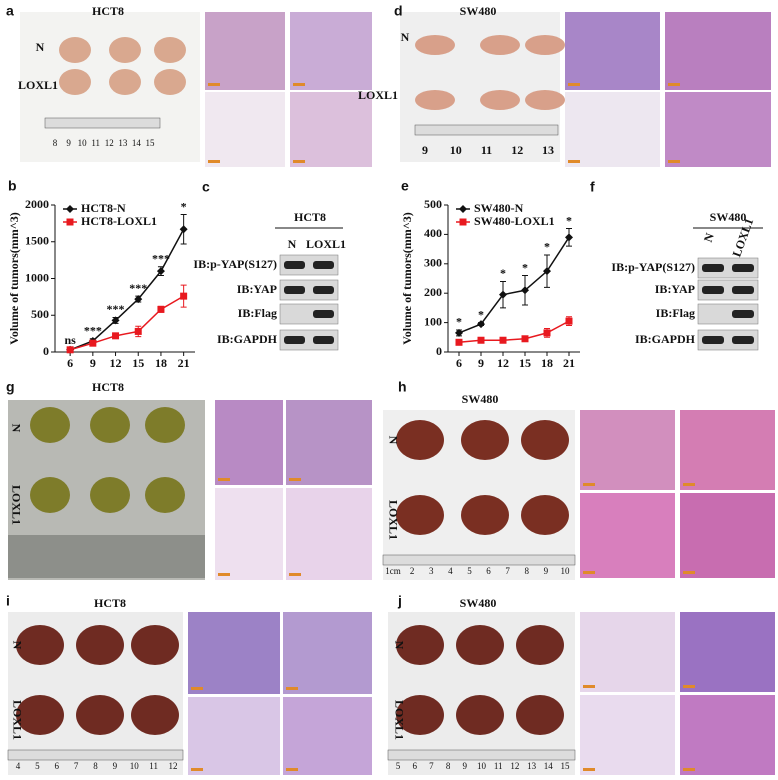  Describe the element at coordinates (433, 321) in the screenshot. I see `y-tick-label: 100` at that location.